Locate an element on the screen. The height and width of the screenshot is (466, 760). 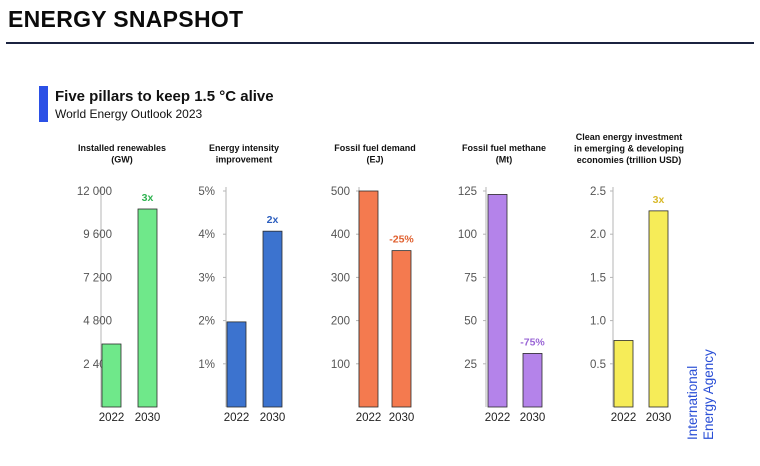
y-tick-label: 1.0 is located at coordinates (598, 322).